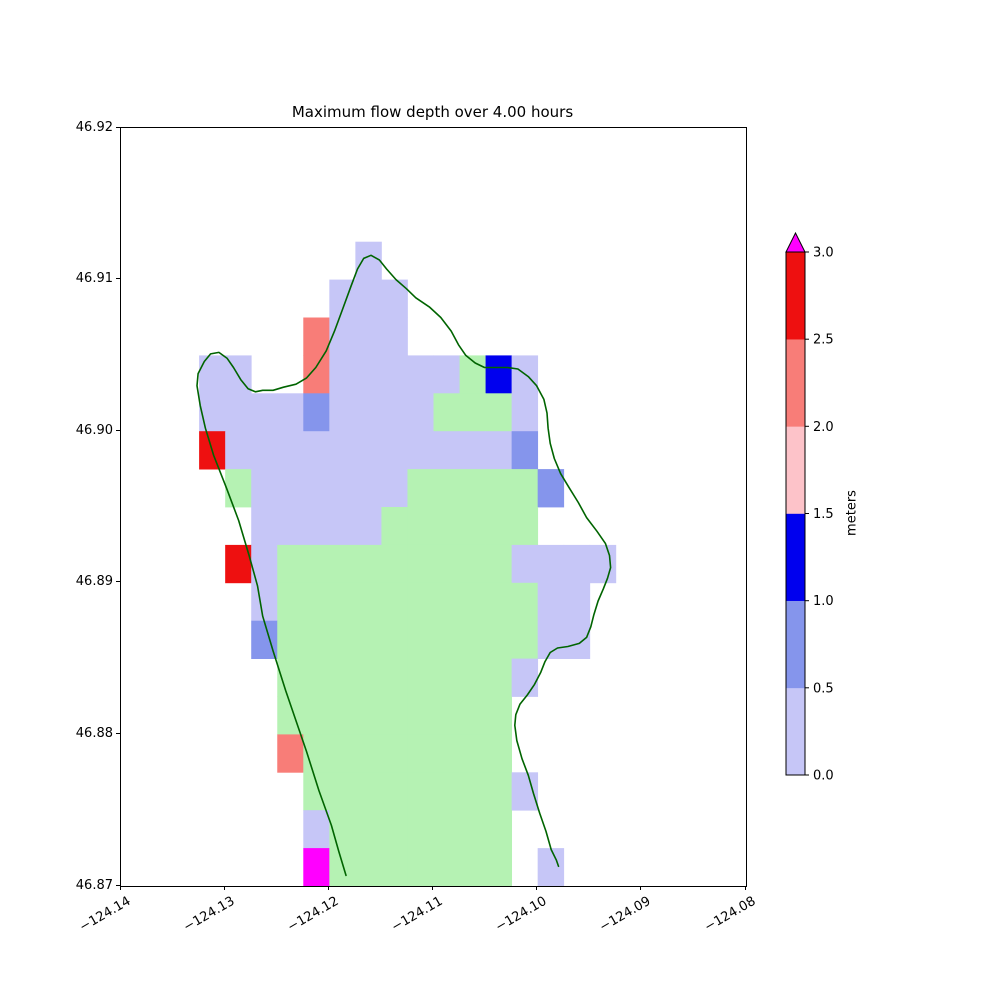  What do you see at coordinates (795, 242) in the screenshot?
I see `colorbar-over-arrow-icon` at bounding box center [795, 242].